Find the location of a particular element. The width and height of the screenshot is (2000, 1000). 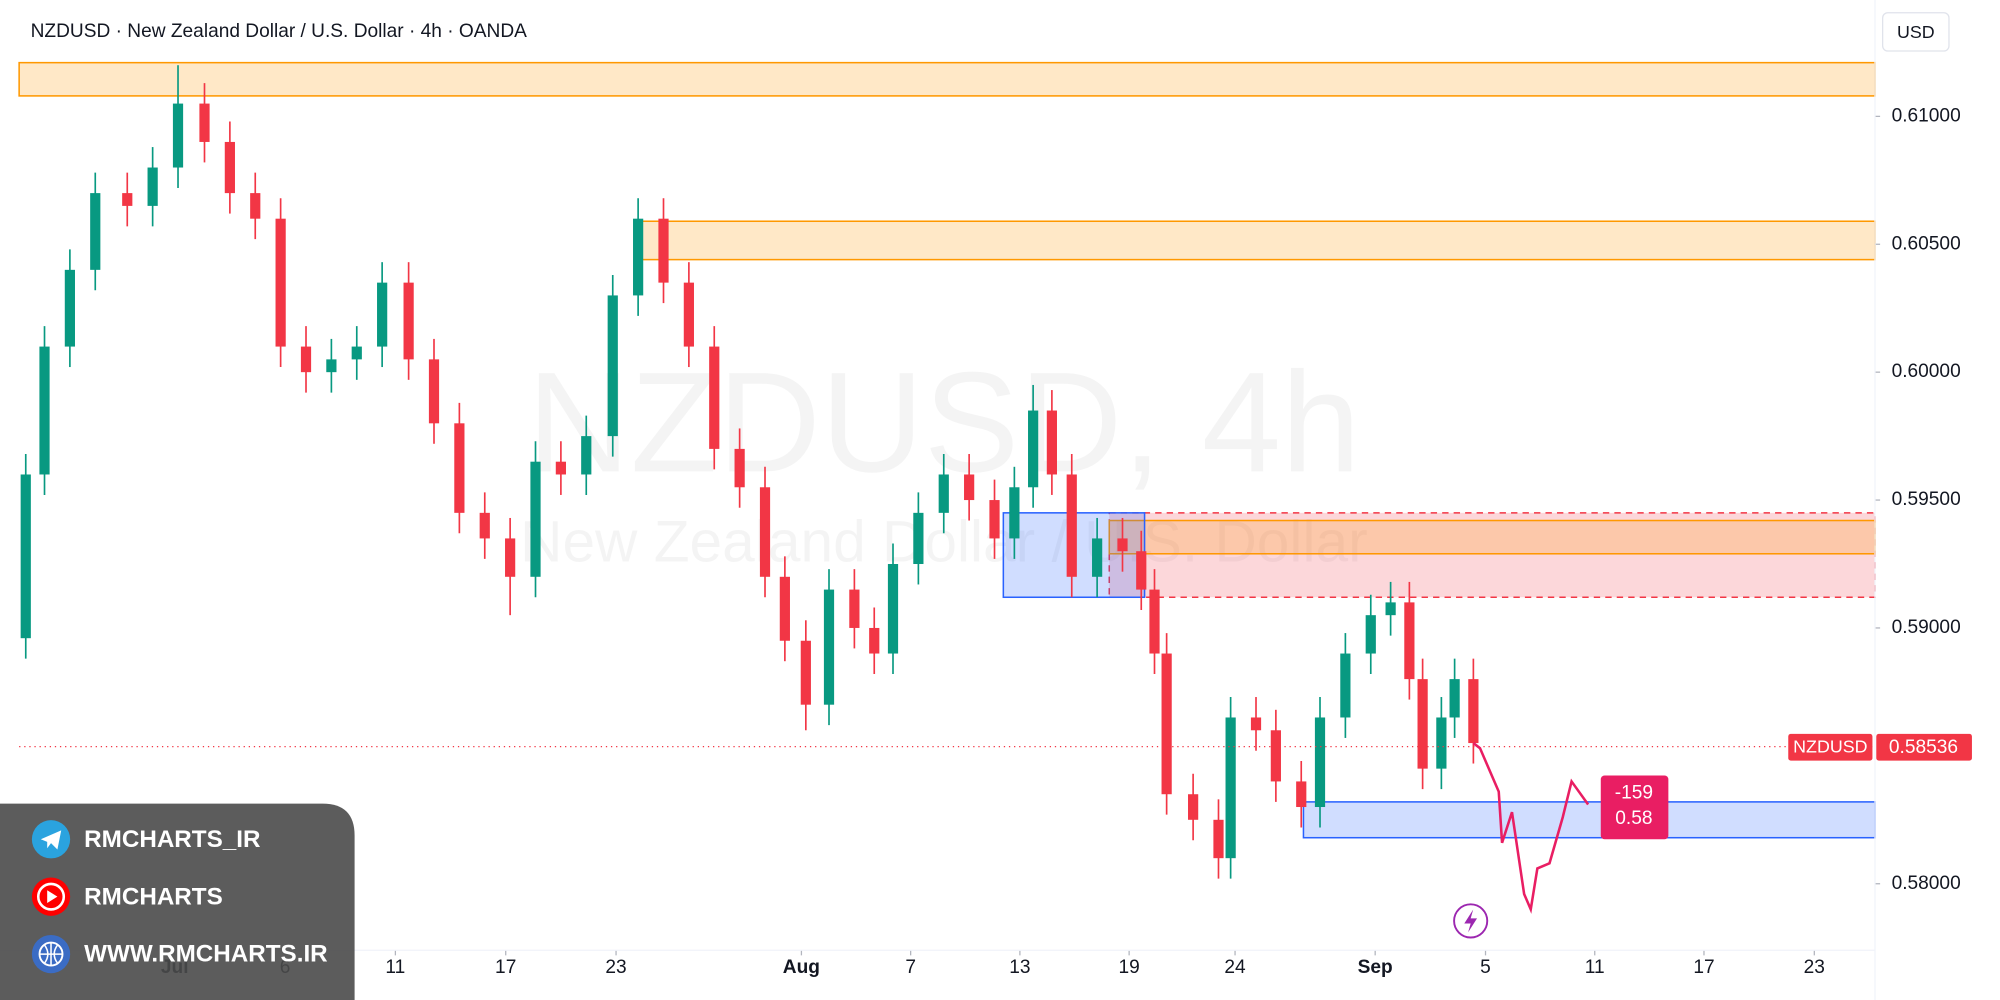

social-background is located at coordinates (177, 901).